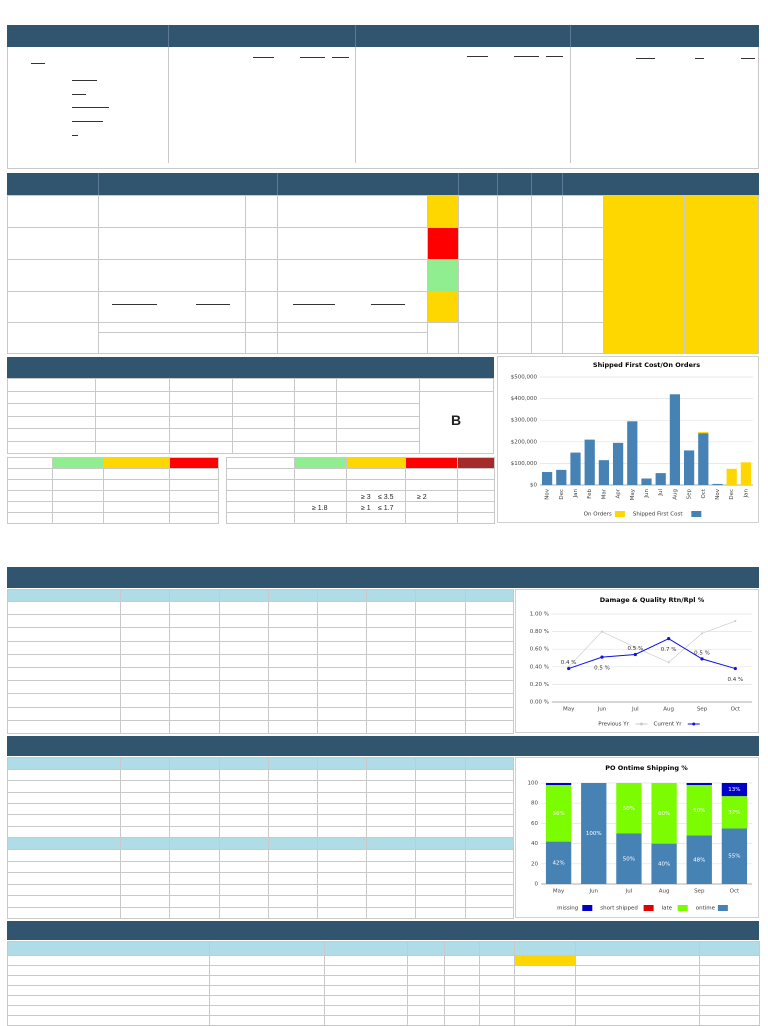 The height and width of the screenshot is (1026, 768). What do you see at coordinates (366, 497) in the screenshot?
I see `threshold-label: ≥ 3` at bounding box center [366, 497].